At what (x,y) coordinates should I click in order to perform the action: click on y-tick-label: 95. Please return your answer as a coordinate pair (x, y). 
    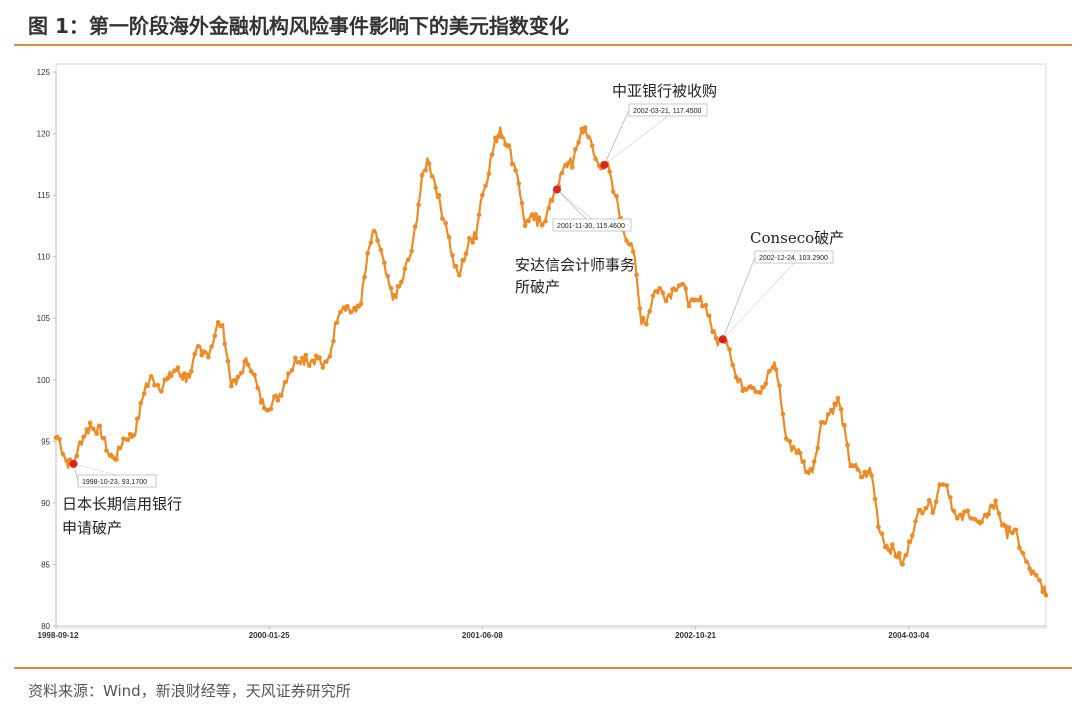
    Looking at the image, I should click on (45, 441).